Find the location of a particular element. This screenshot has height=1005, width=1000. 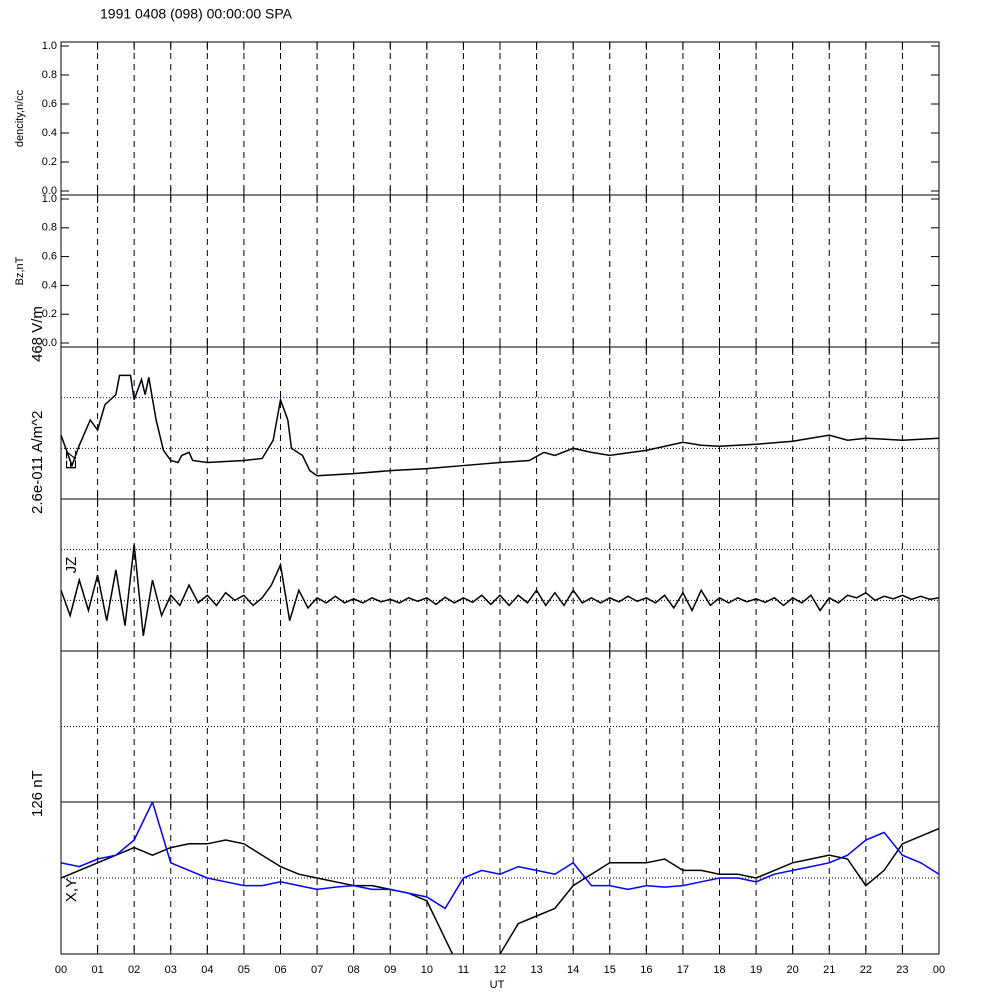

chart-title: 1991 0408 (098) 00:00:00 SPA is located at coordinates (196, 14).